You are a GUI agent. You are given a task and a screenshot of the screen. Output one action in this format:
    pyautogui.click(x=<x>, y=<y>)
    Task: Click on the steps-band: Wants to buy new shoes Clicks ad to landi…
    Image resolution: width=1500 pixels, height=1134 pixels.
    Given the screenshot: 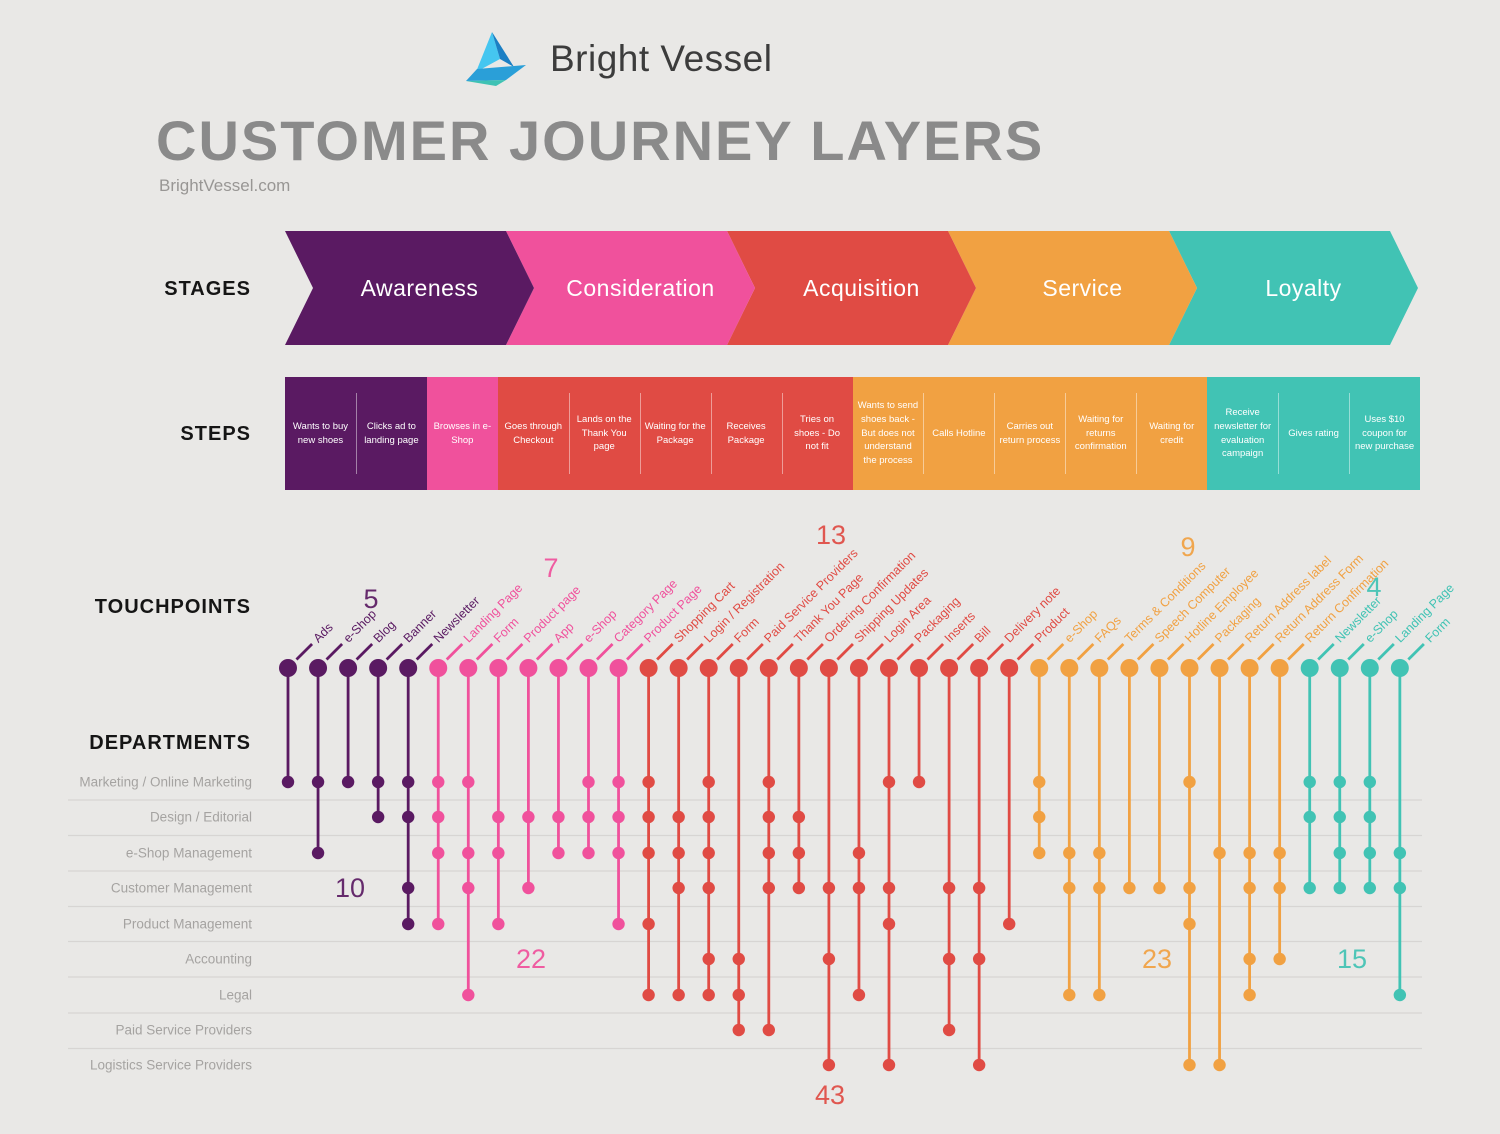 What is the action you would take?
    pyautogui.click(x=852, y=433)
    